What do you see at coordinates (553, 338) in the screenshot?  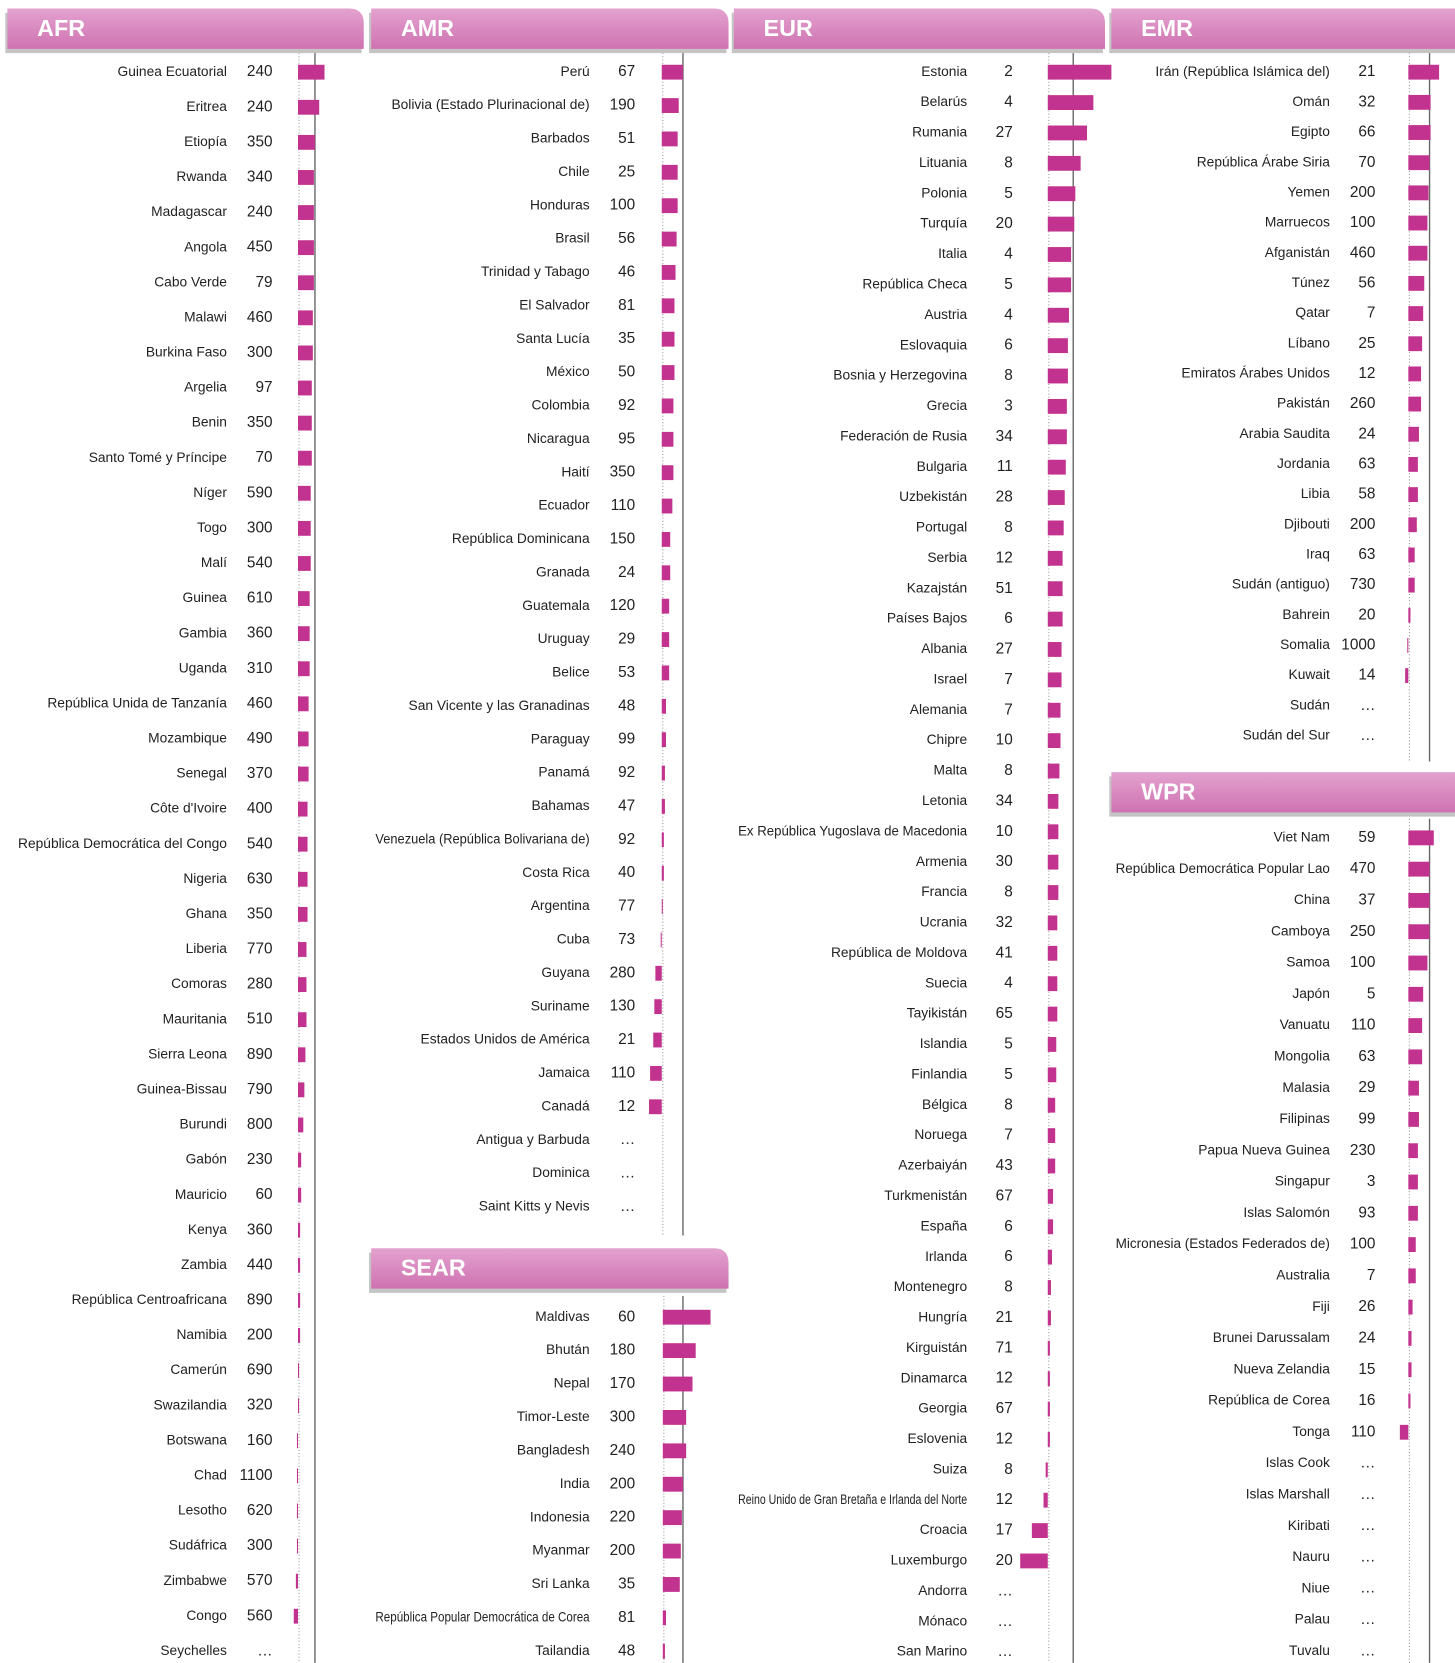 I see `country-name: Santa Lucía` at bounding box center [553, 338].